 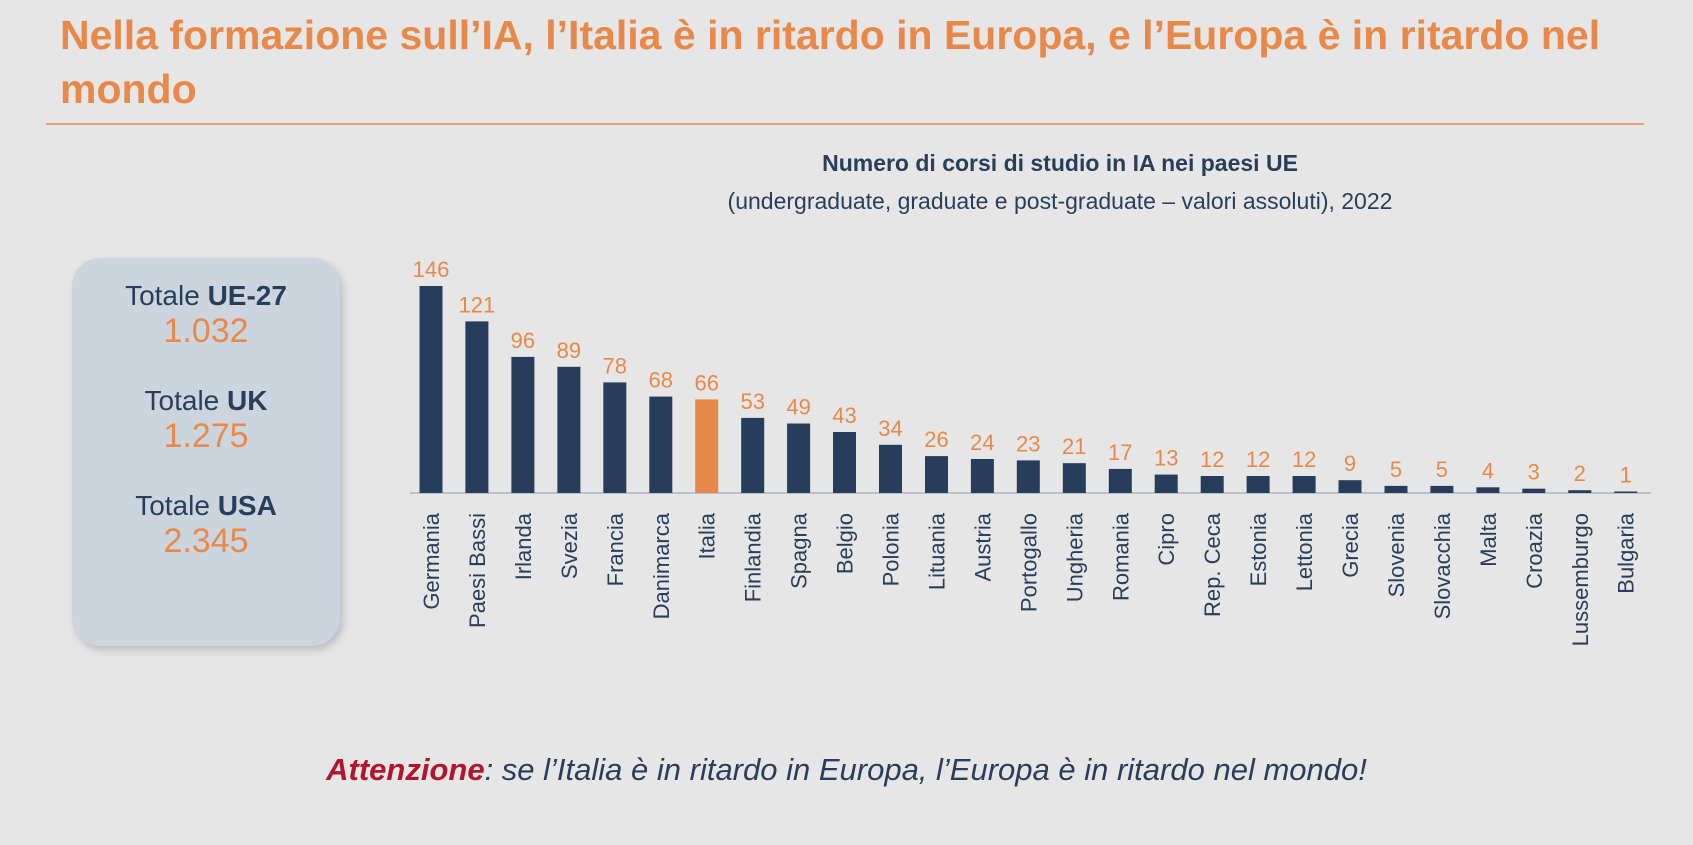 I want to click on category-label: Rep. Ceca, so click(x=1212, y=564).